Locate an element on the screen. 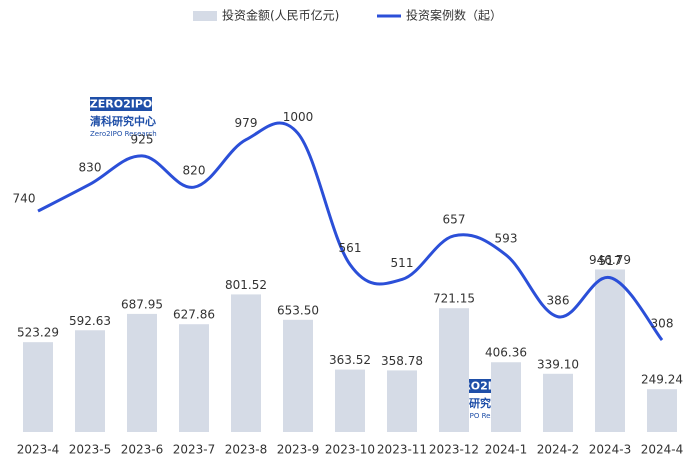 This screenshot has height=464, width=700. watermark: ZERO2IPO 清科研究中心 Zero2IPO Research is located at coordinates (123, 117).